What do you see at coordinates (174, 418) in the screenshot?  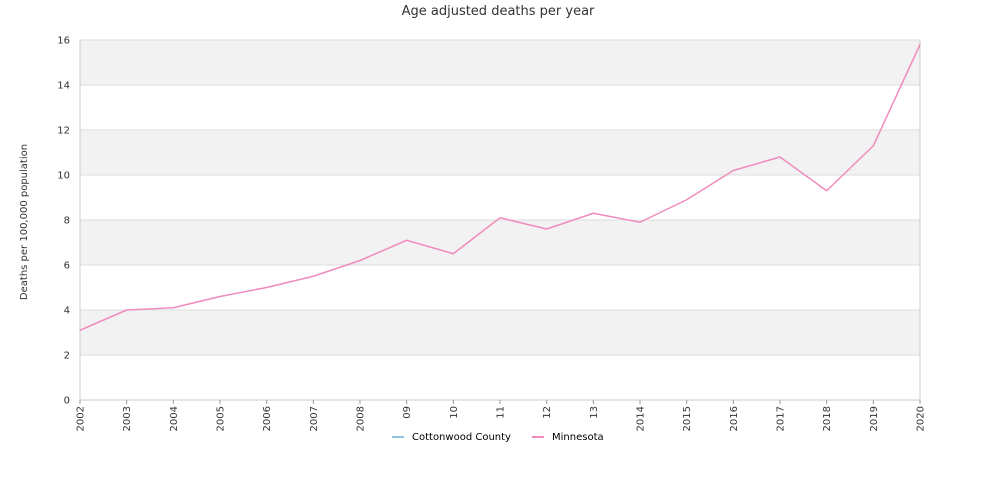 I see `x-tick-label: 2004` at bounding box center [174, 418].